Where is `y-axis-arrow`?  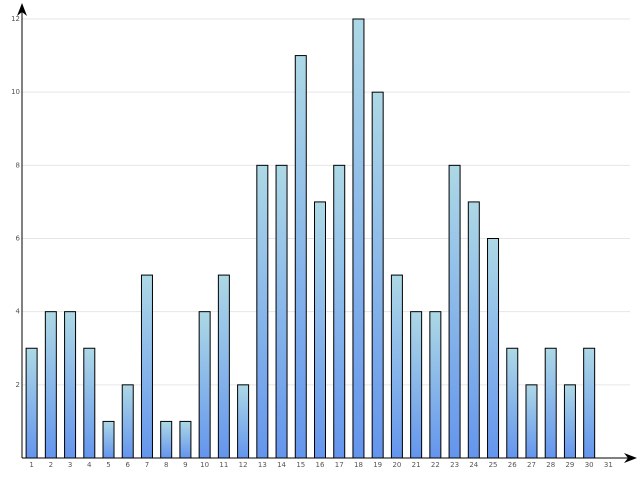 y-axis-arrow is located at coordinates (22, 9).